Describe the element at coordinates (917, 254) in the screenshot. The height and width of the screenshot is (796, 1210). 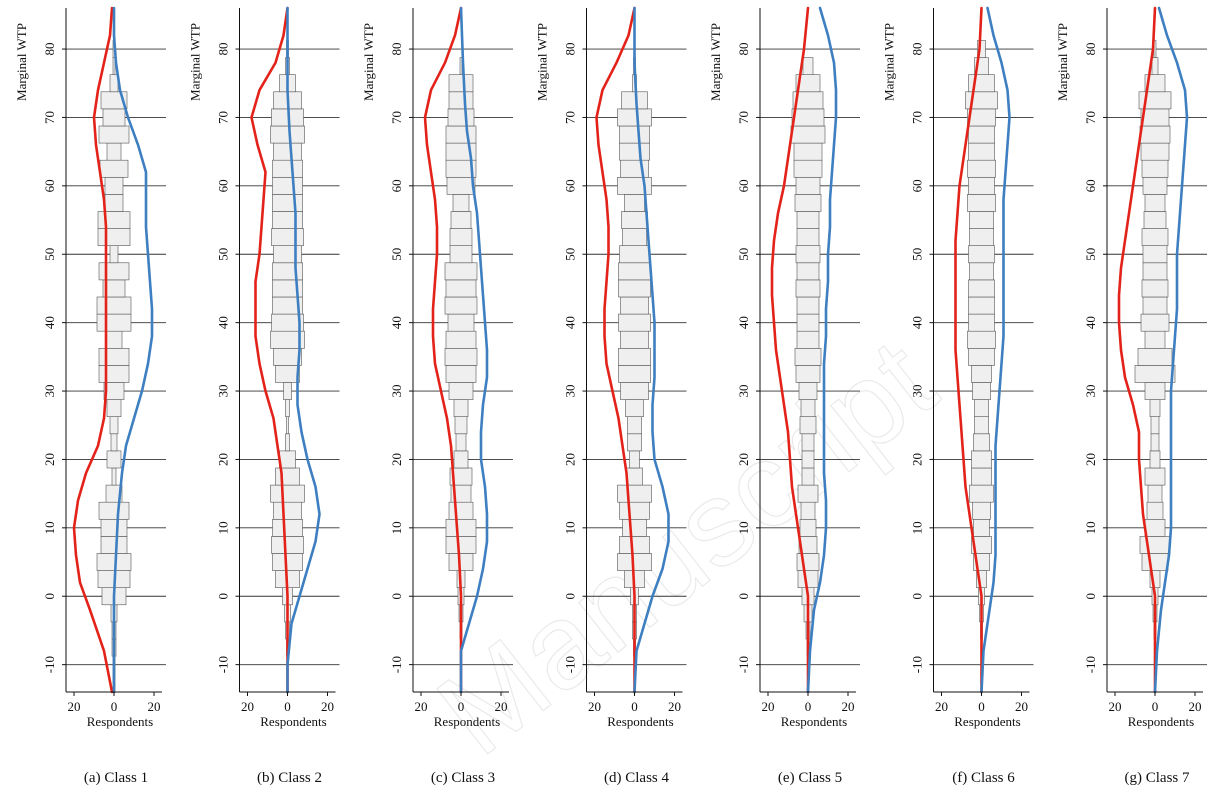
I see `y-tick-label: 50` at that location.